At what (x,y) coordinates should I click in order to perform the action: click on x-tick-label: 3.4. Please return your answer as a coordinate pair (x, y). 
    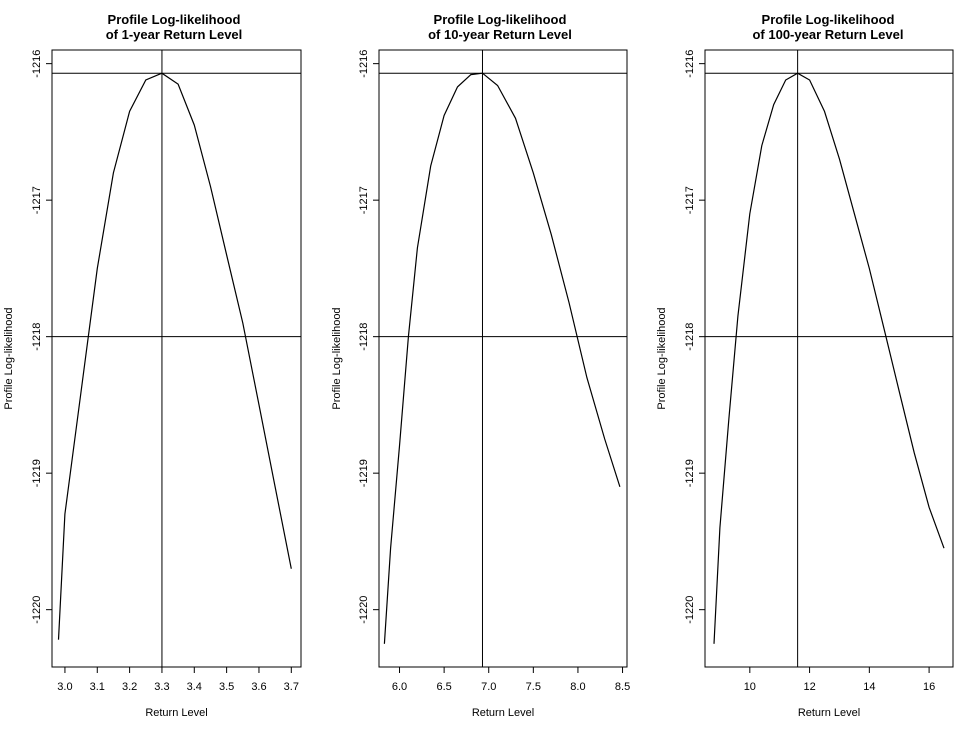
    Looking at the image, I should click on (194, 687).